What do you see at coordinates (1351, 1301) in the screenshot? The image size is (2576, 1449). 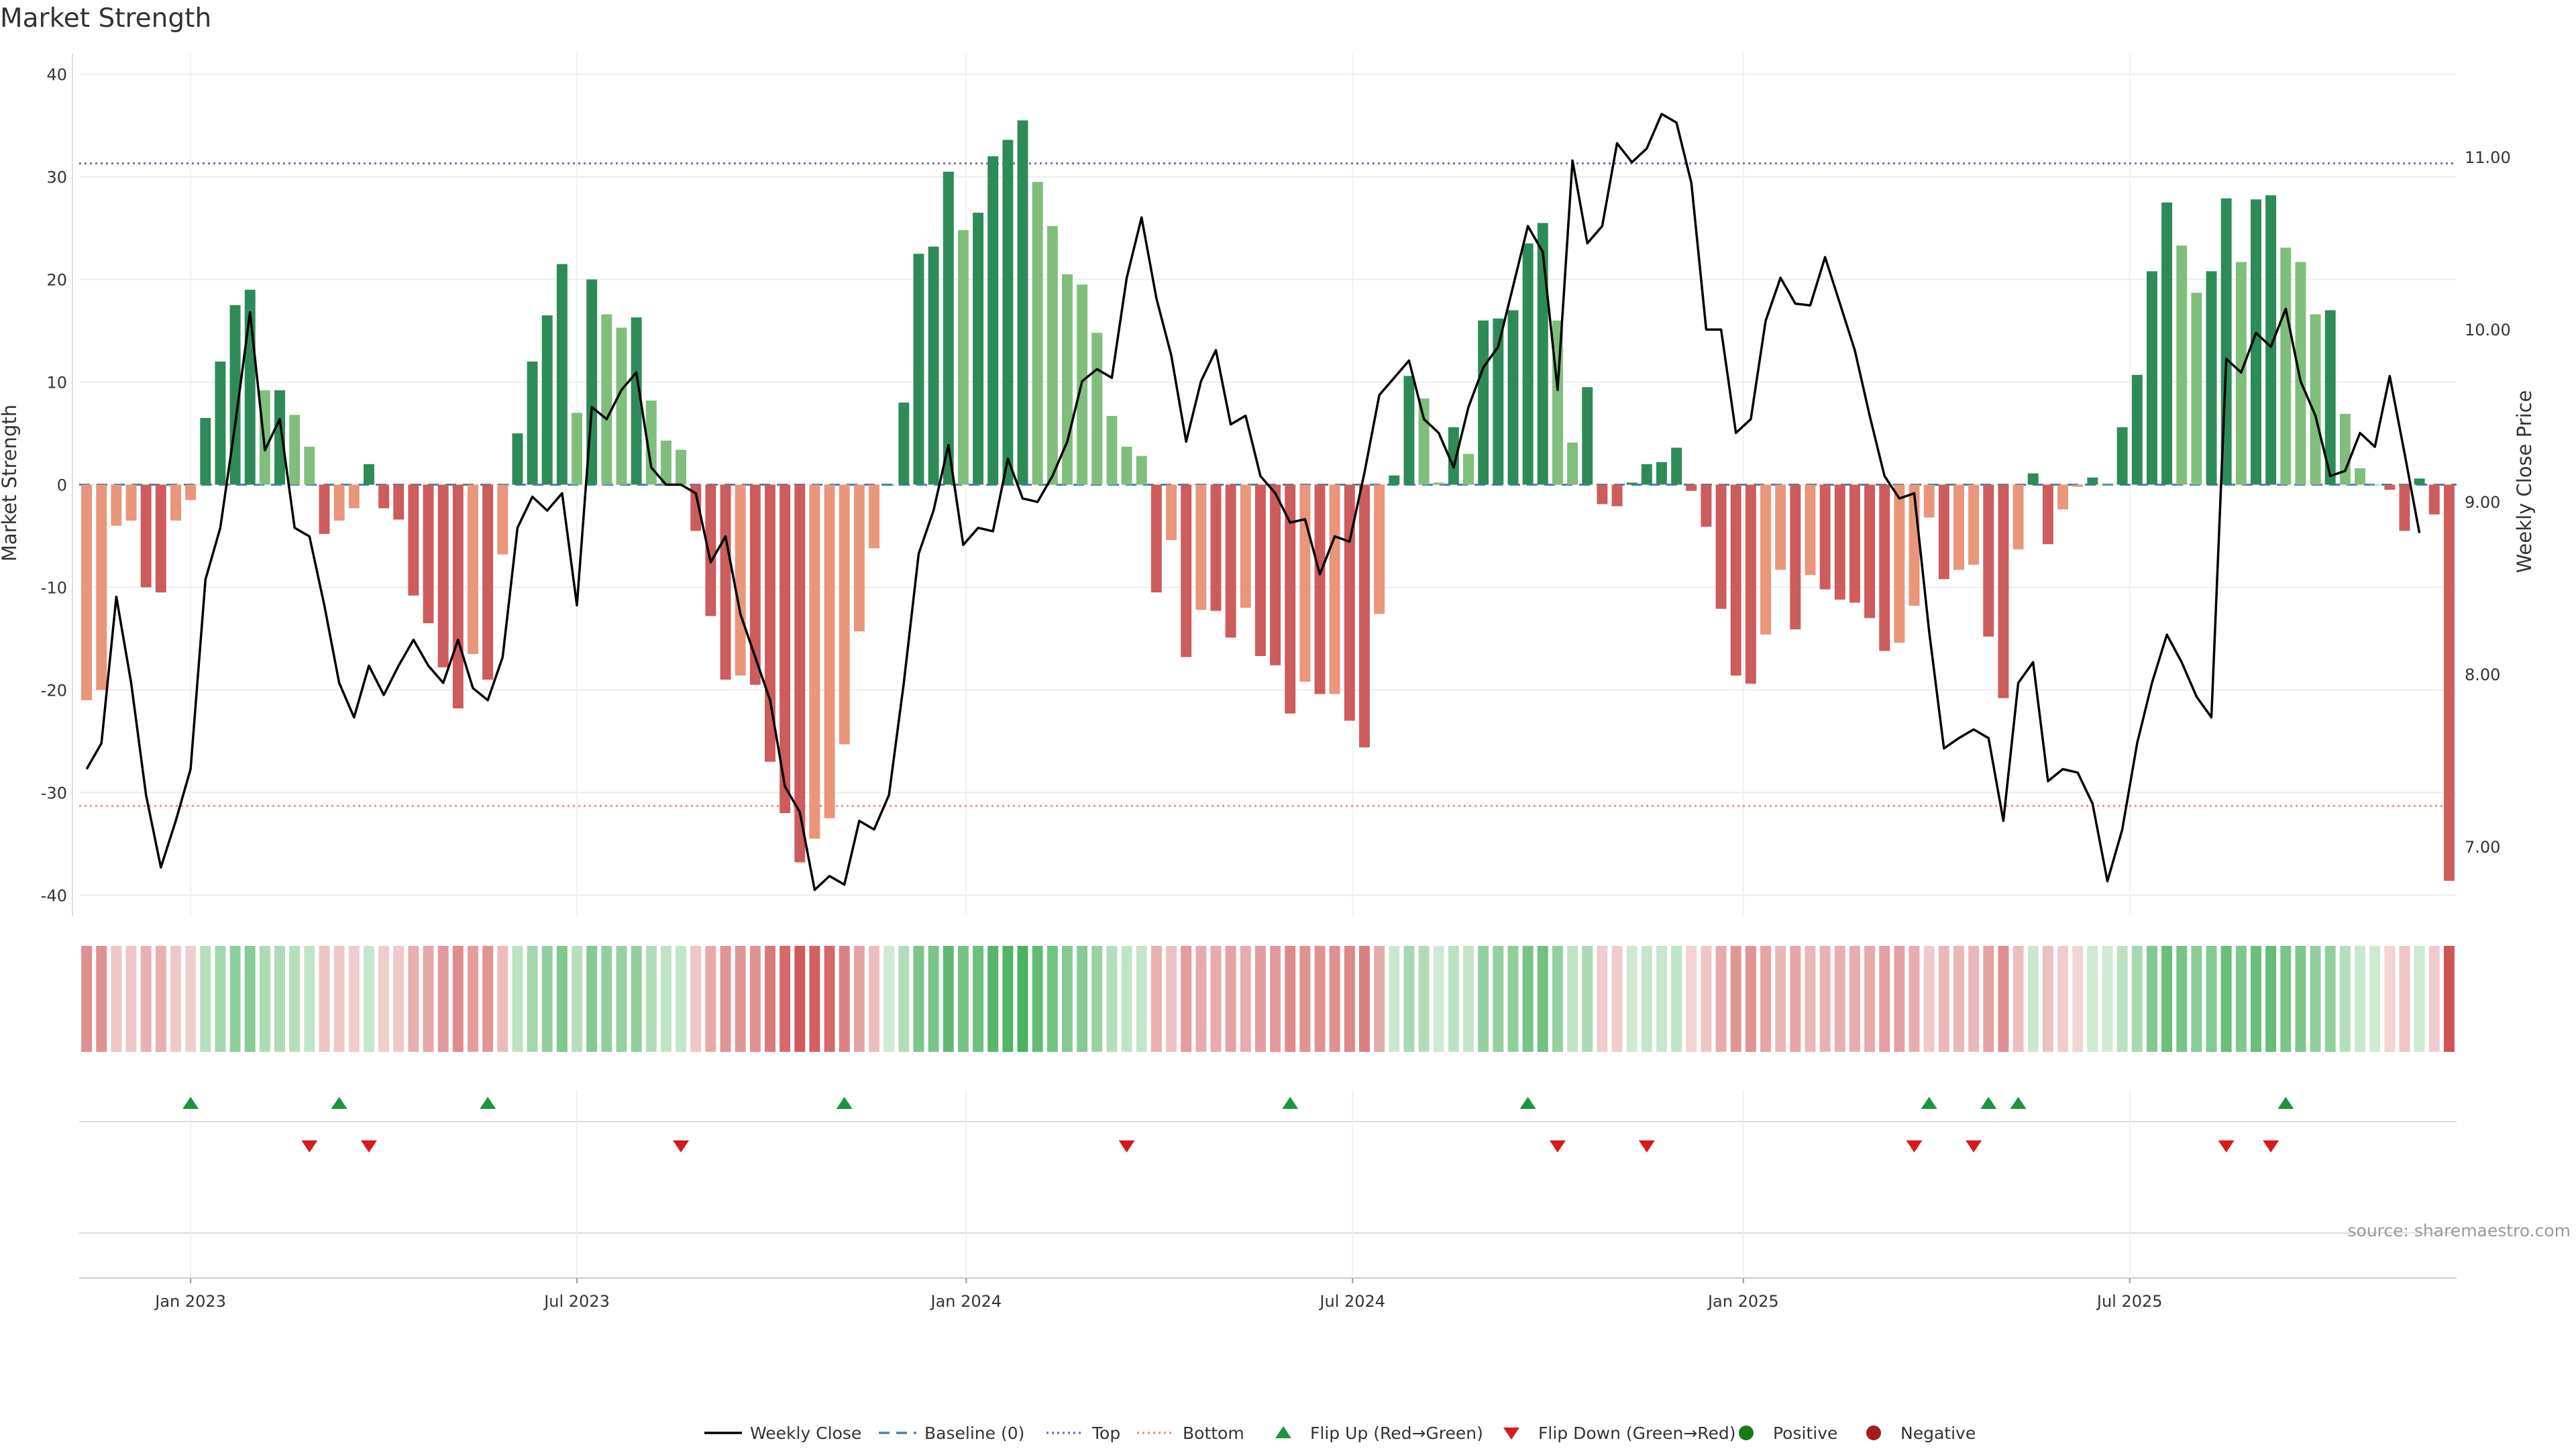 I see `x-tick-label: Jul 2024` at bounding box center [1351, 1301].